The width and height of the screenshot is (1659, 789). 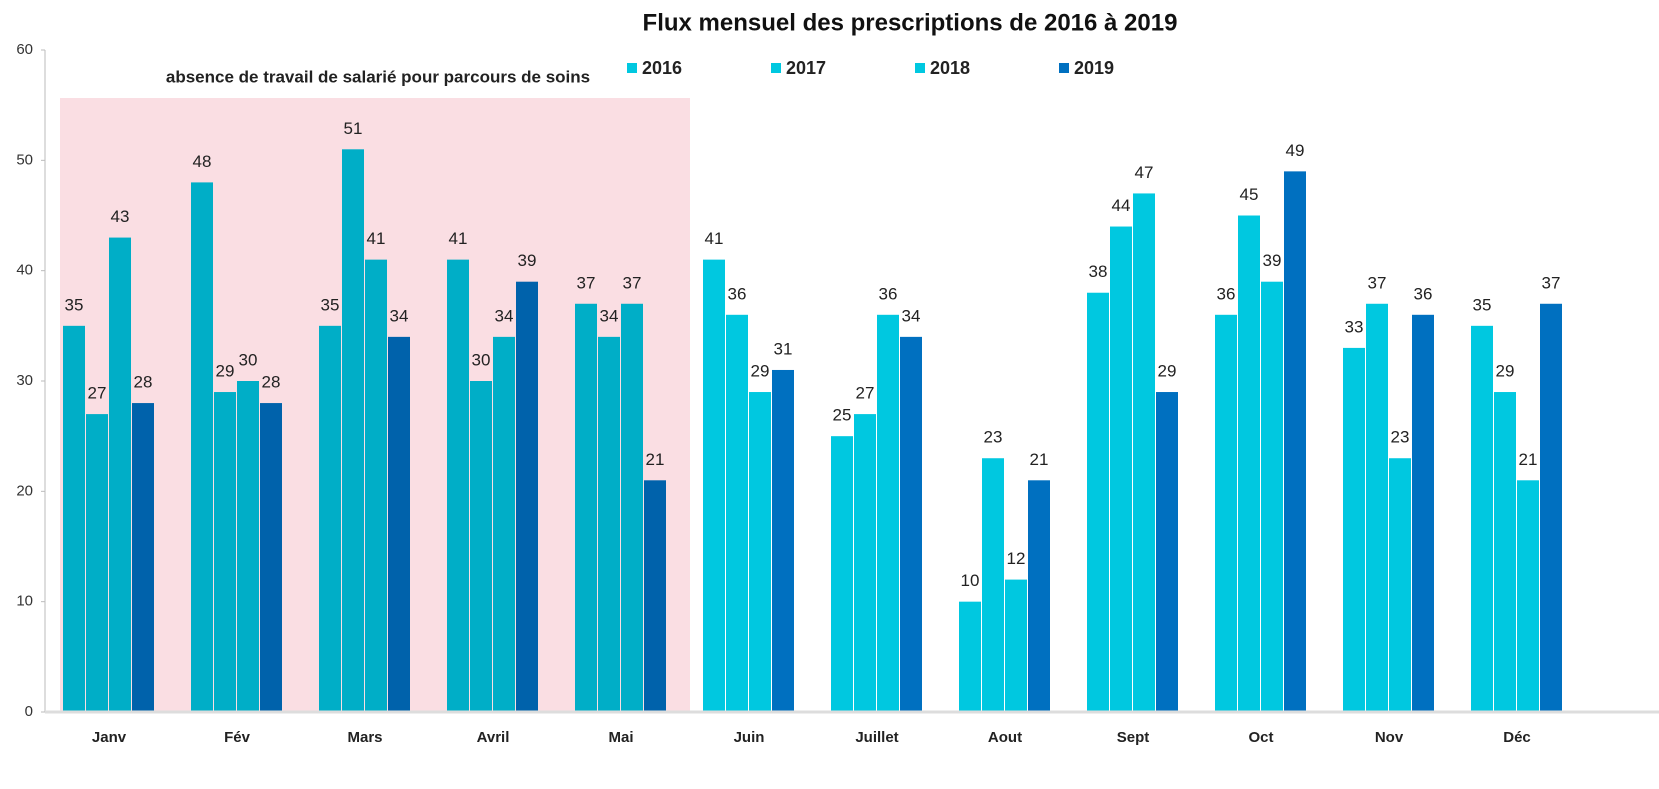 What do you see at coordinates (24, 270) in the screenshot?
I see `y-tick-label: 40` at bounding box center [24, 270].